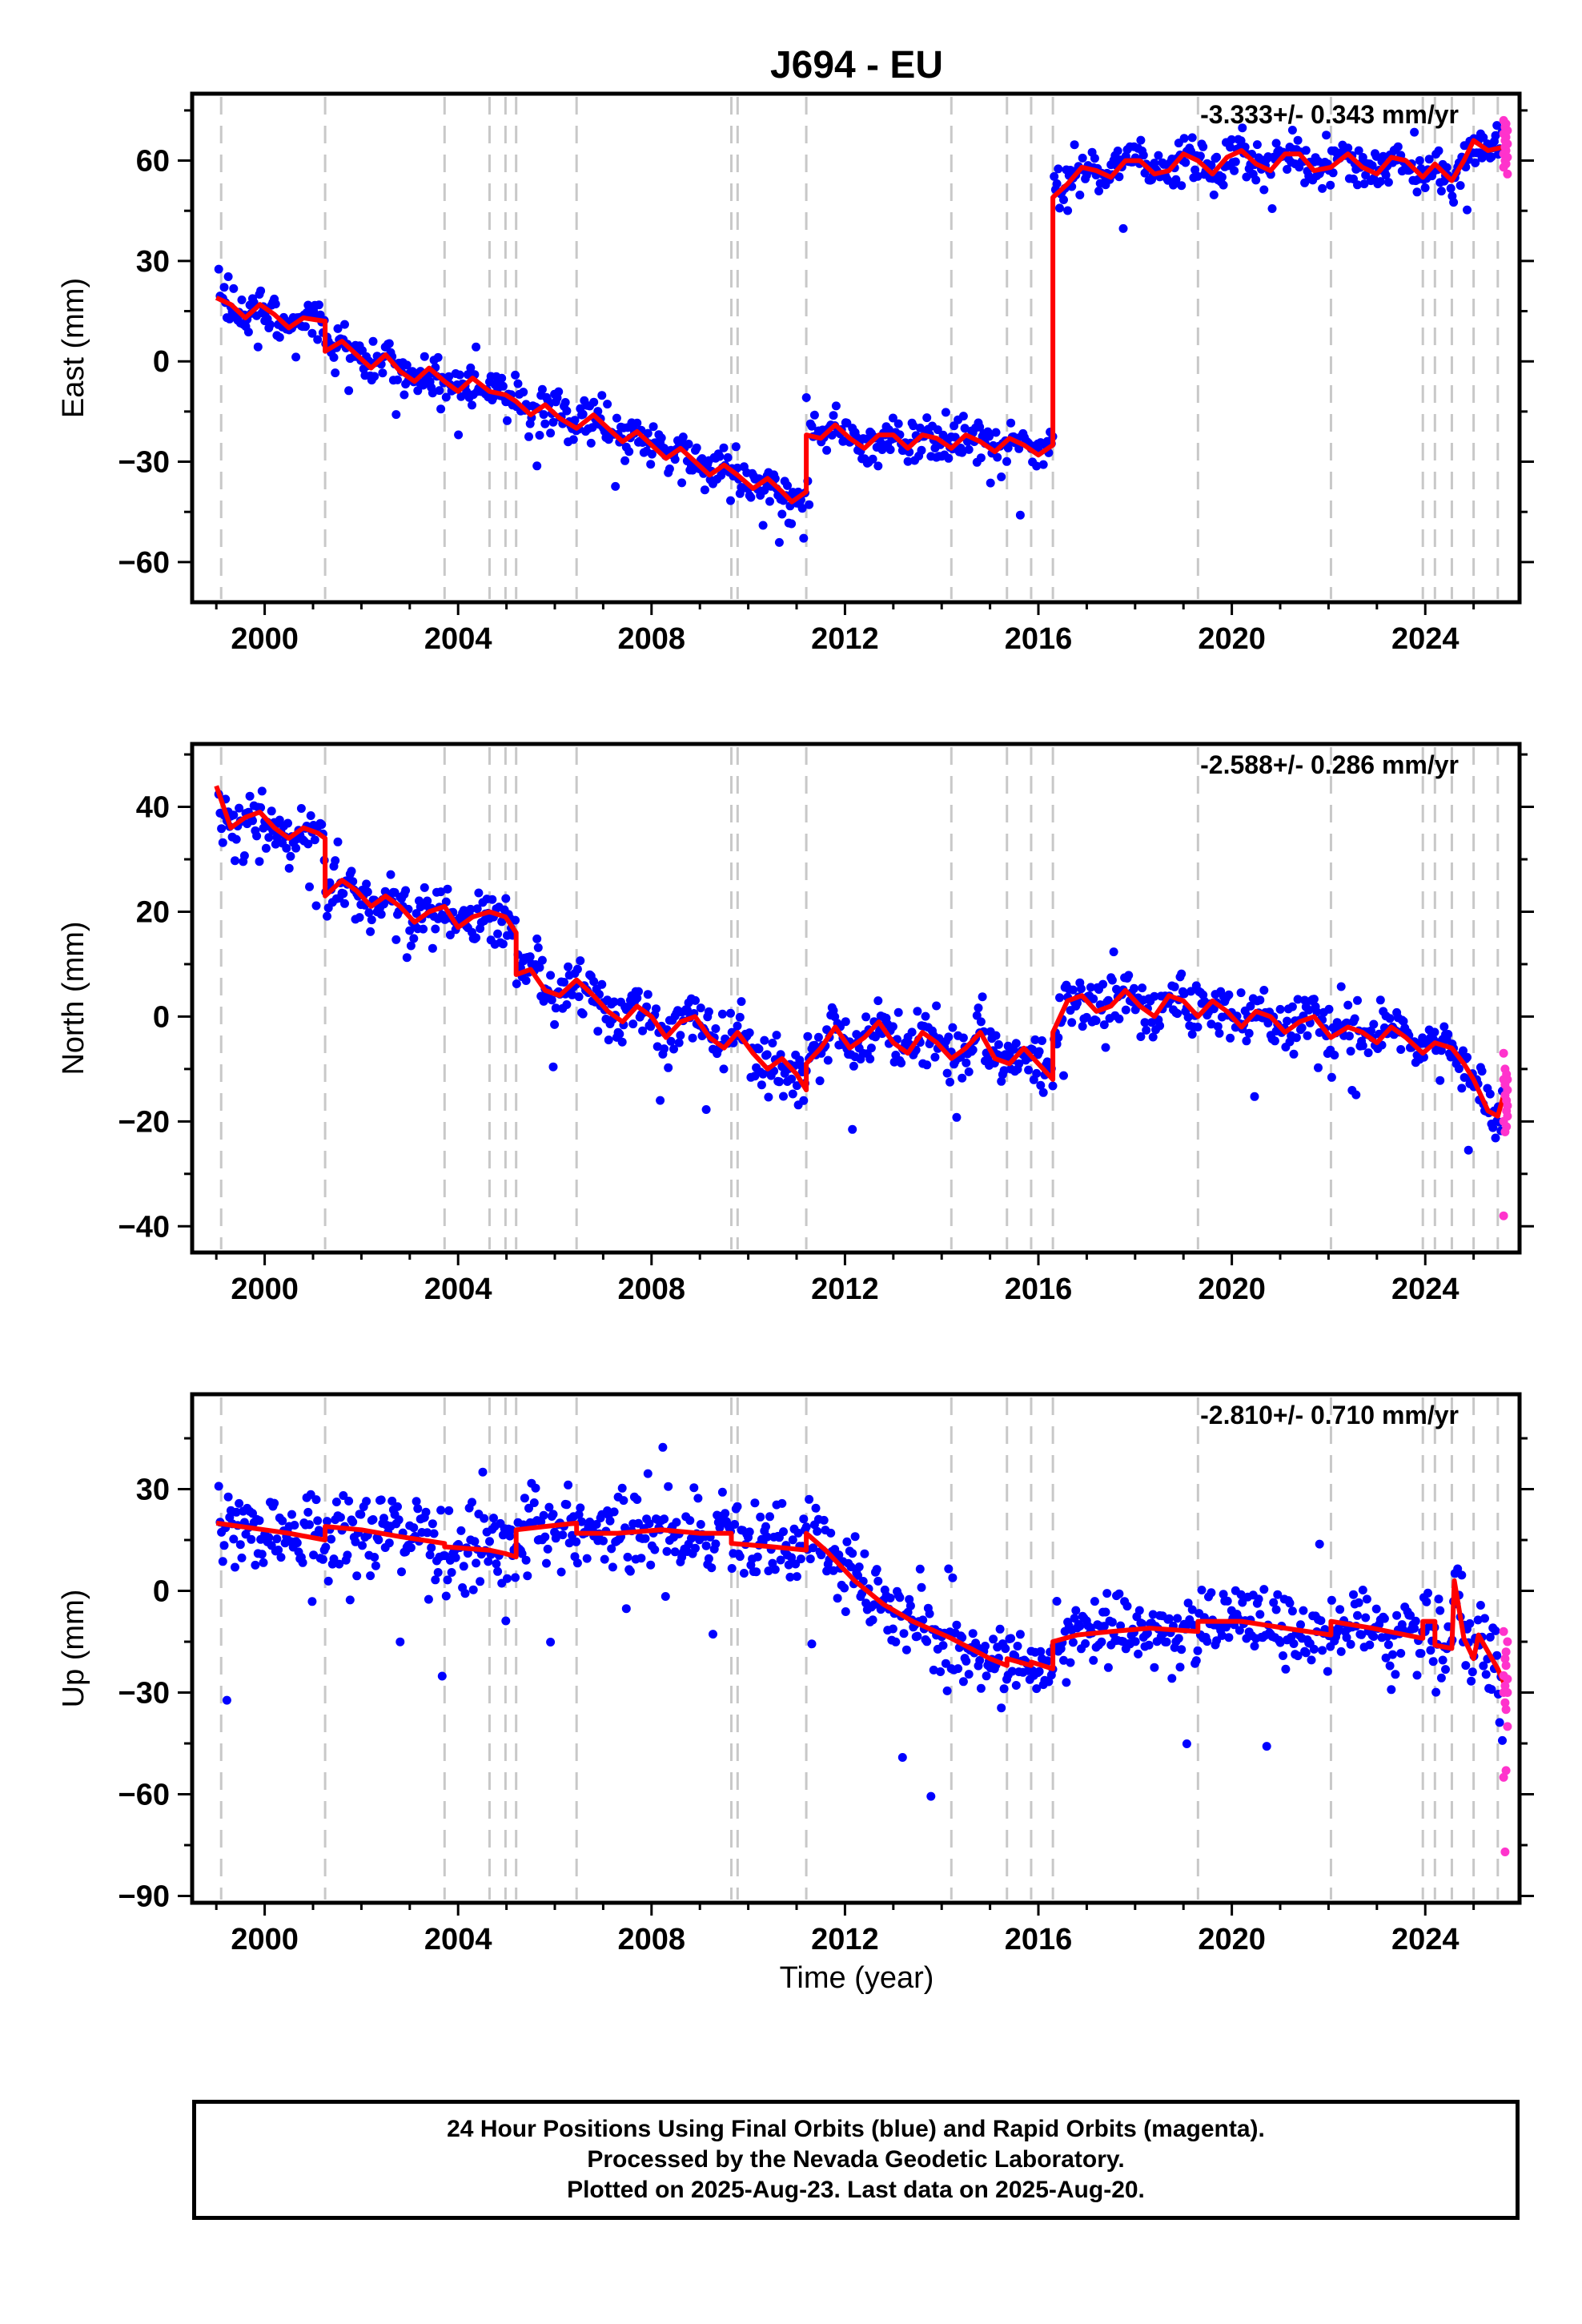 This screenshot has width=1582, height=2324. What do you see at coordinates (1505, 1852) in the screenshot?
I see `up-rapid-point` at bounding box center [1505, 1852].